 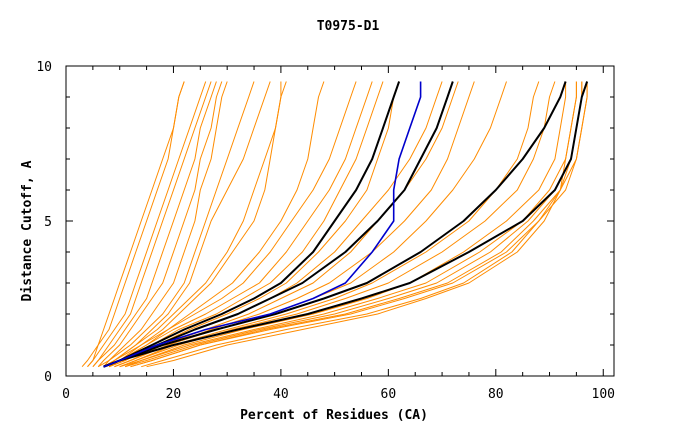 I want to click on y-axis-label: Distance Cutoff, A, so click(x=27, y=230).